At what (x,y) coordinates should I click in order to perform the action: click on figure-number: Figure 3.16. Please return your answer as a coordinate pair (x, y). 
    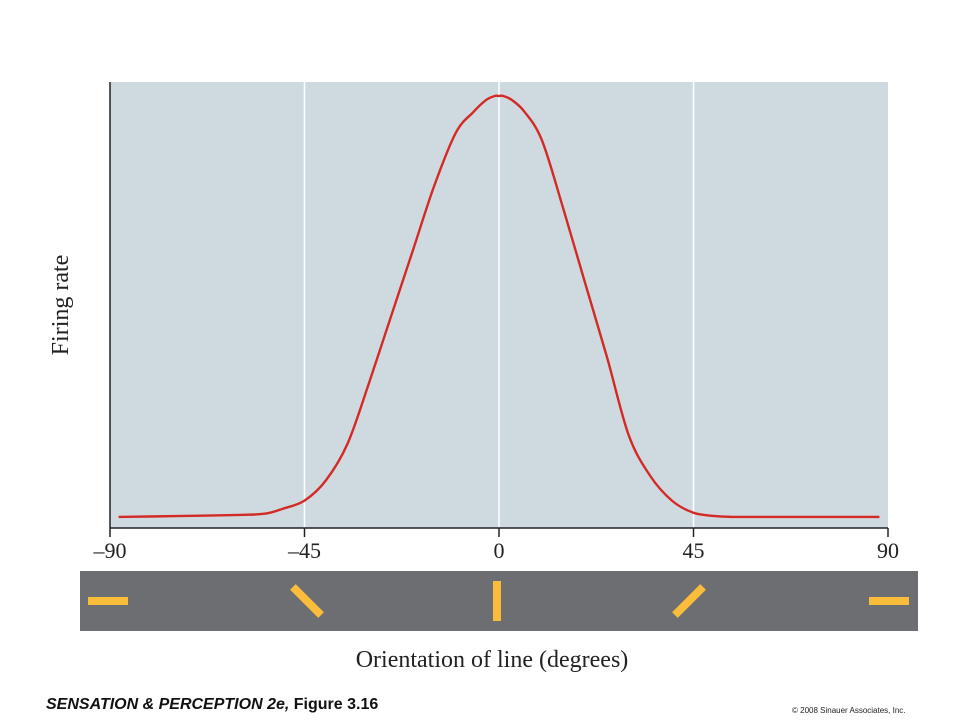
    Looking at the image, I should click on (334, 704).